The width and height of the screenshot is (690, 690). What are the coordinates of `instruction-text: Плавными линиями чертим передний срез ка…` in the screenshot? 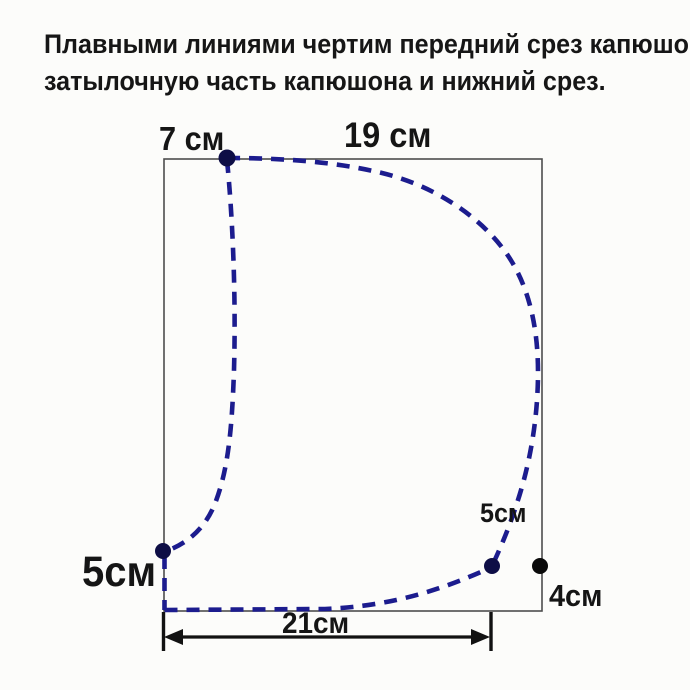 It's located at (367, 63).